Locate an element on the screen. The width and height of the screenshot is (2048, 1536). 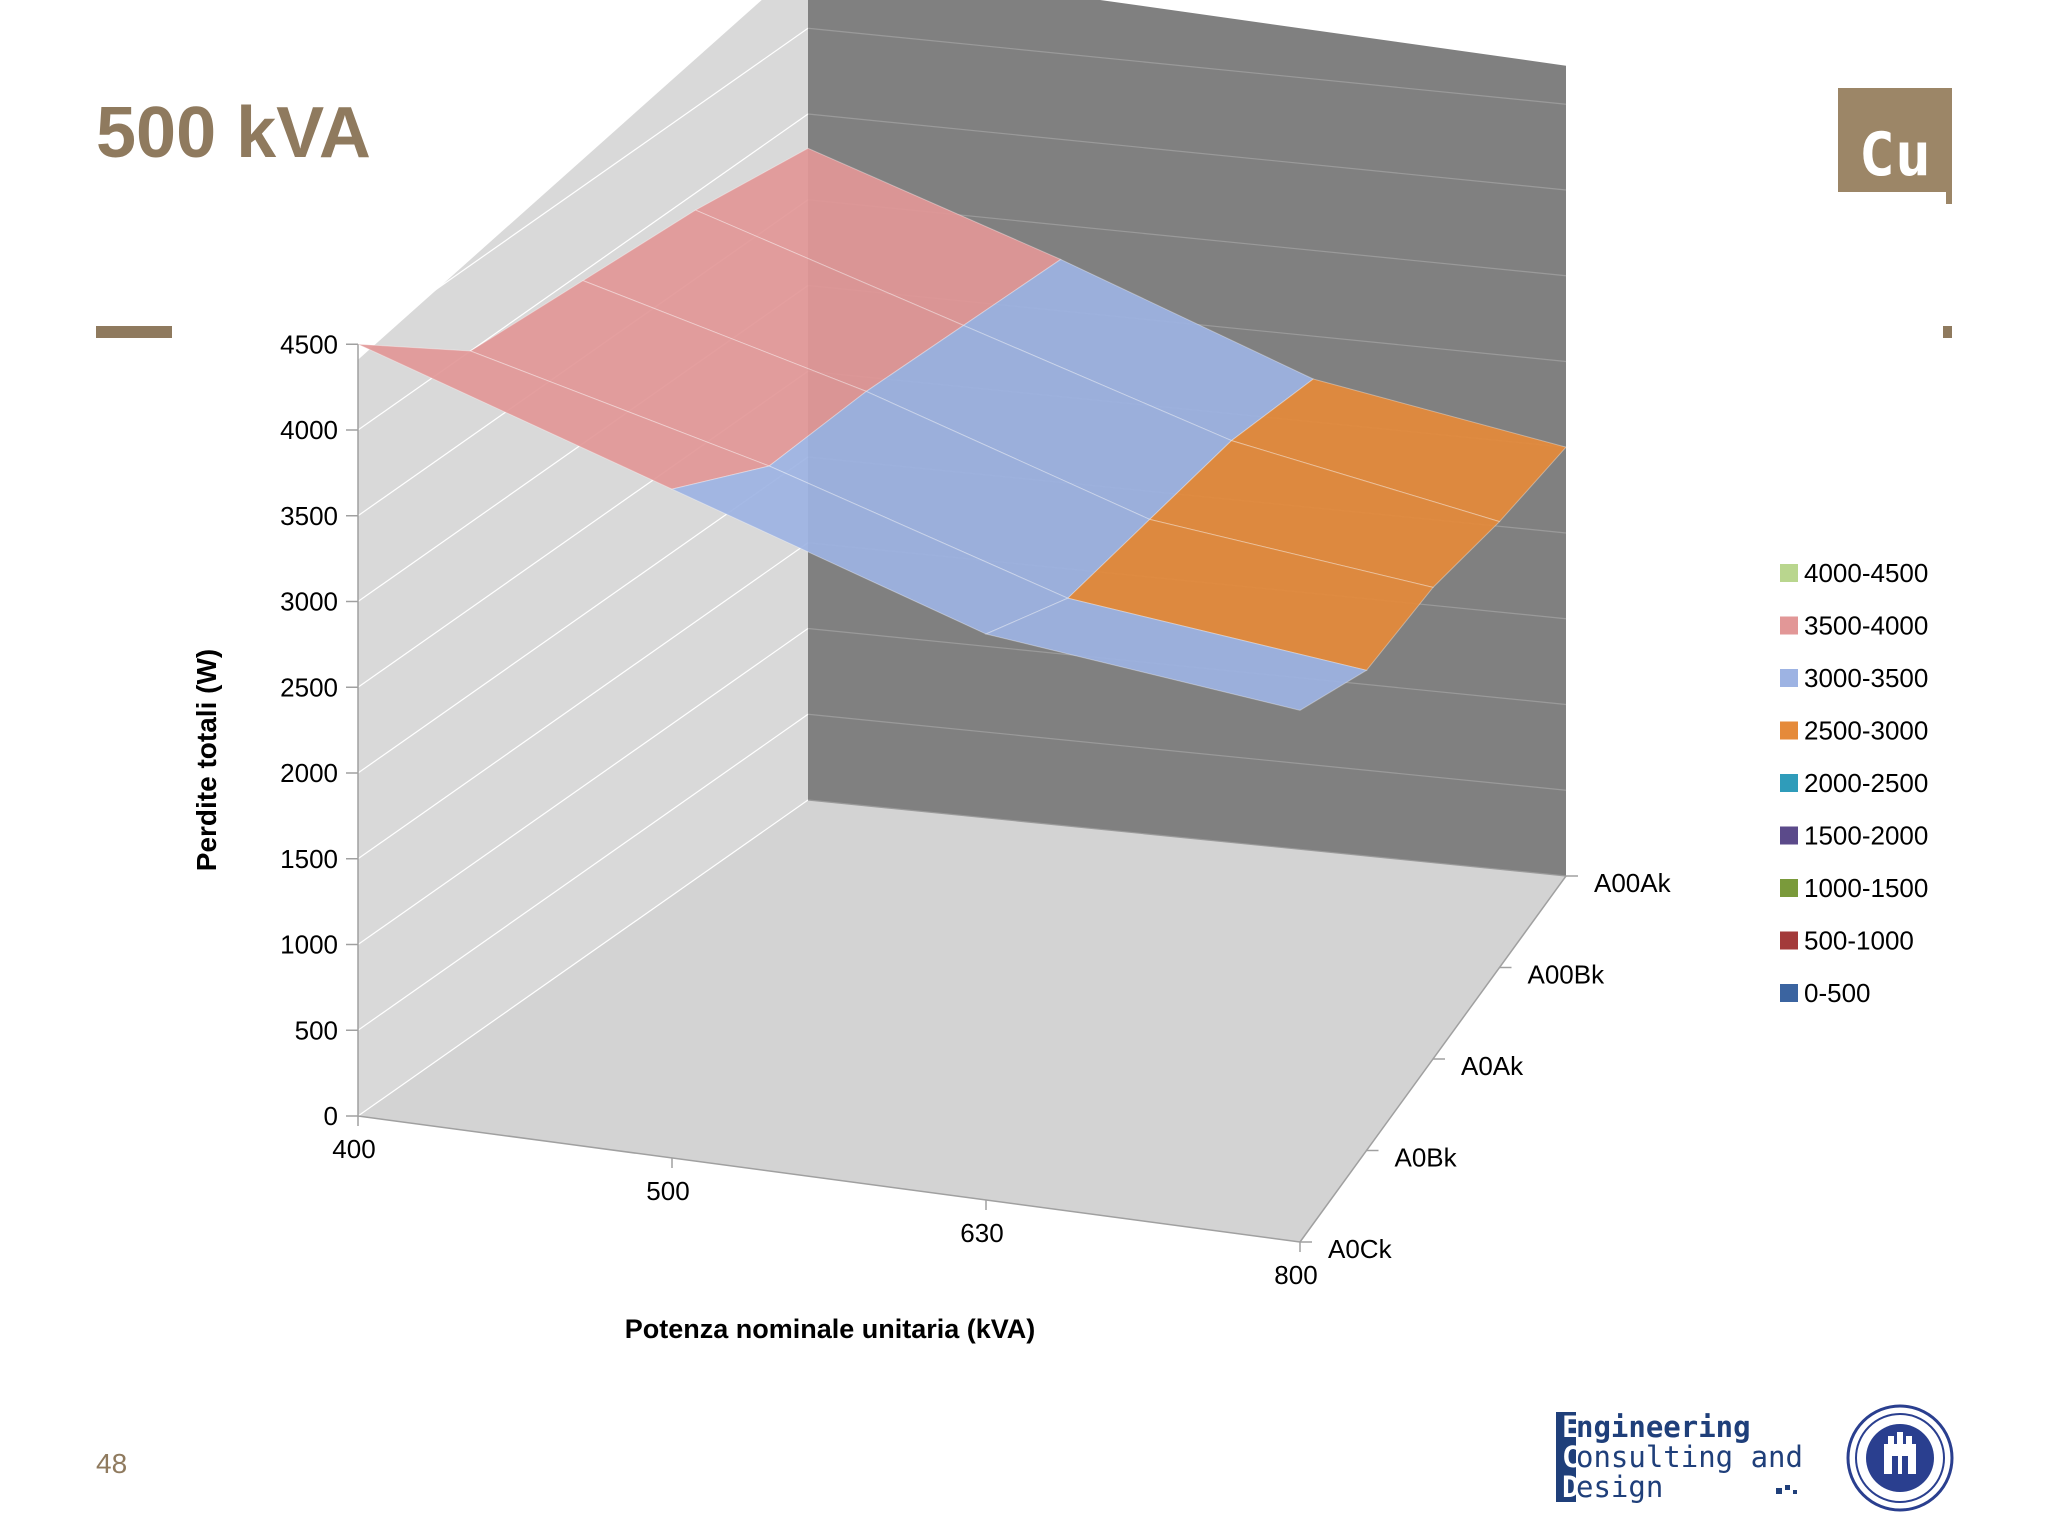
z-tick-label: 500 is located at coordinates (316, 1030).